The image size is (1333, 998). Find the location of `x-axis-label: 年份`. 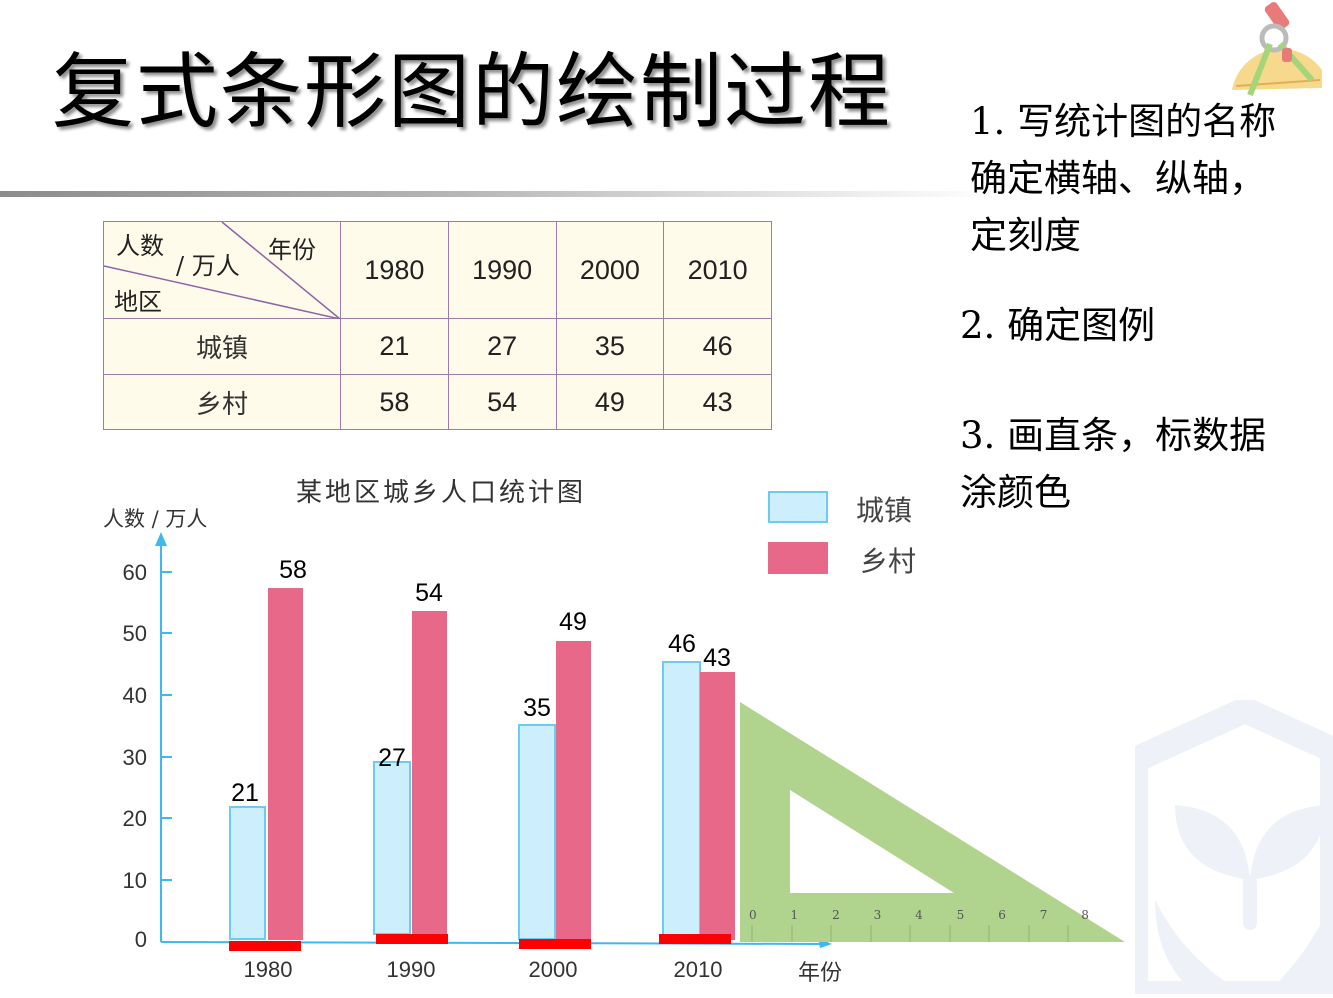

x-axis-label: 年份 is located at coordinates (820, 973).